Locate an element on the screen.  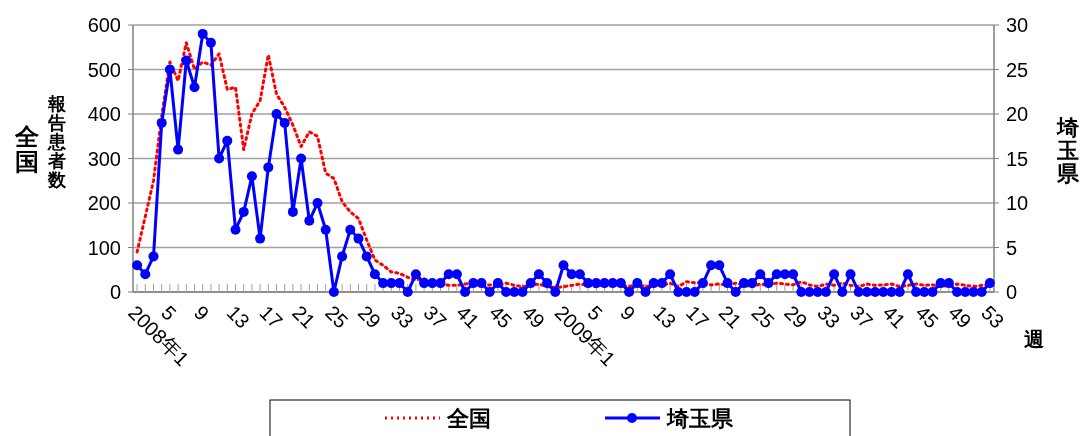
y-tick-label: 200 is located at coordinates (104, 203).